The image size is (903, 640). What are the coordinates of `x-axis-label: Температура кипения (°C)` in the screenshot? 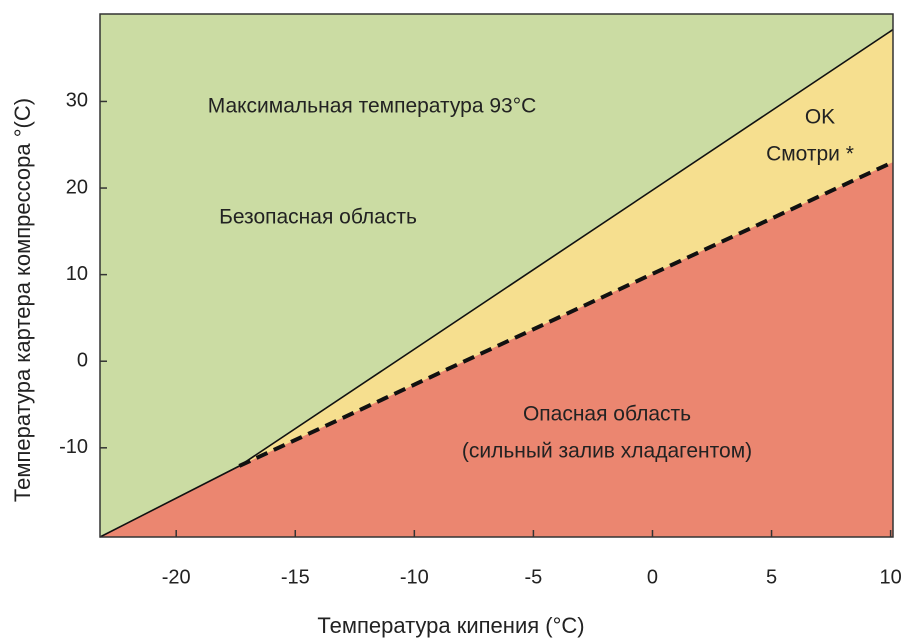 It's located at (450, 625).